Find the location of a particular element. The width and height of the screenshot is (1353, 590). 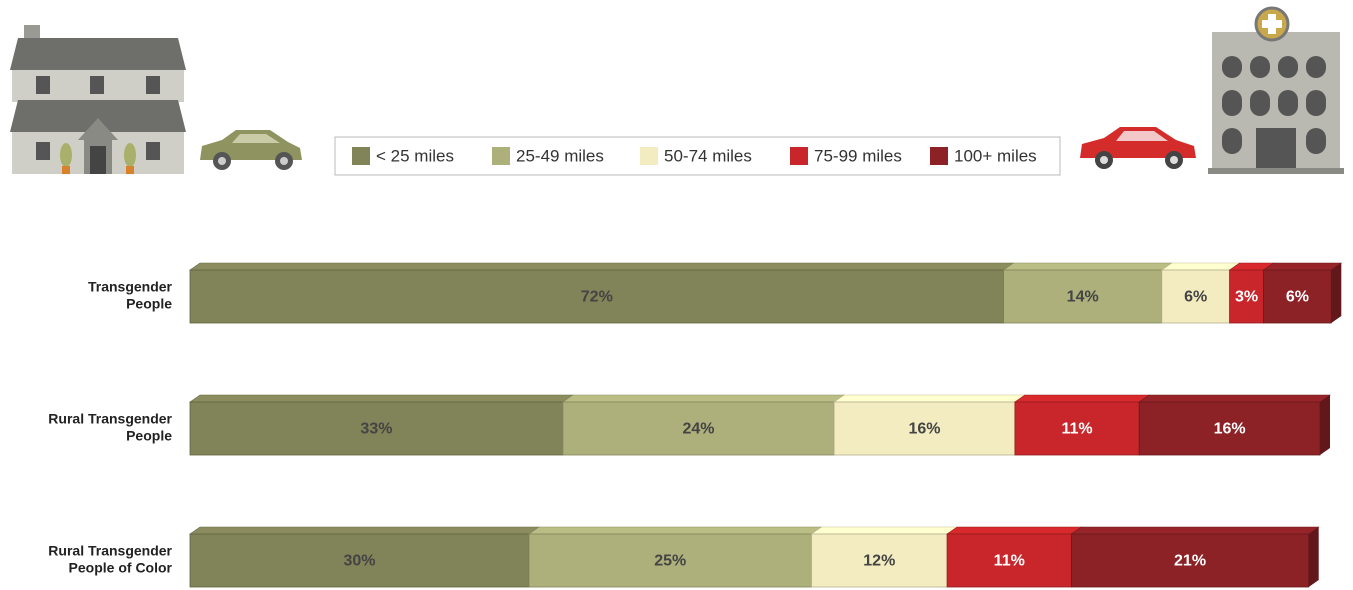

value-label: 14% is located at coordinates (1083, 297).